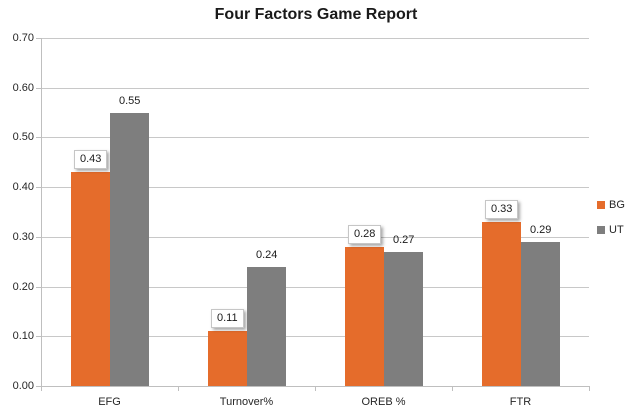 Image resolution: width=640 pixels, height=418 pixels. What do you see at coordinates (383, 402) in the screenshot?
I see `x-axis-category-label: OREB %` at bounding box center [383, 402].